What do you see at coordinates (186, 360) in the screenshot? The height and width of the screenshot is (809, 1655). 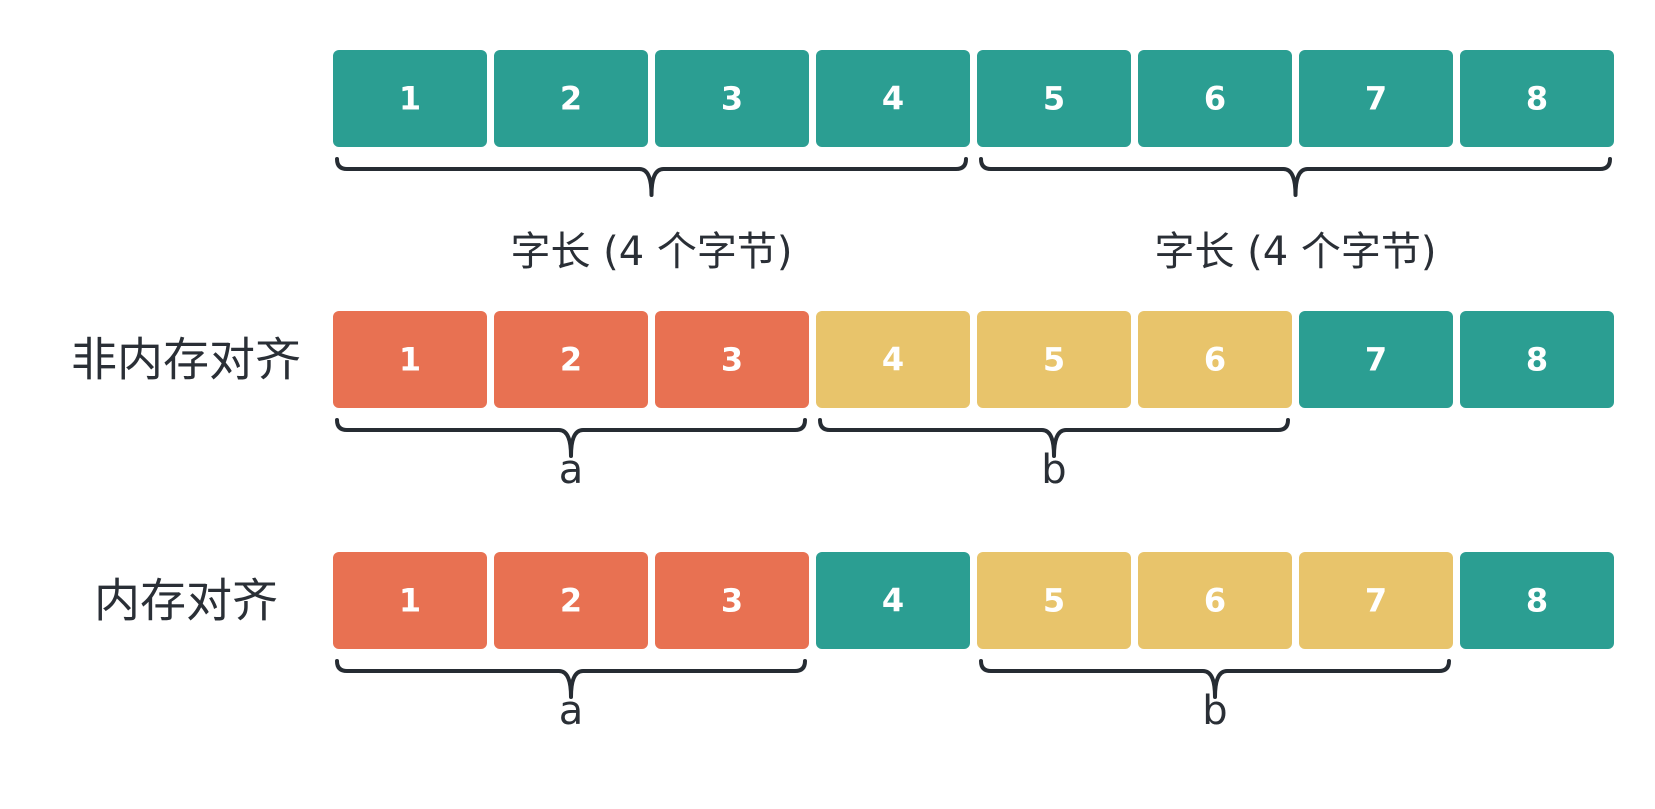 I see `row-label: 非内存对齐` at bounding box center [186, 360].